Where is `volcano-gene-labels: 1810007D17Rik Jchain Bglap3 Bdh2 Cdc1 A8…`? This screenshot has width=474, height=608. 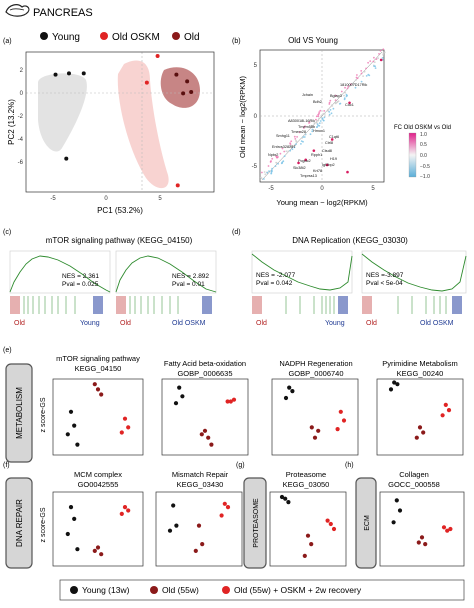
volcano-gene-labels: 1810007D17Rik Jchain Bglap3 Bdh2 Cdc1 A8… is located at coordinates (317, 130).